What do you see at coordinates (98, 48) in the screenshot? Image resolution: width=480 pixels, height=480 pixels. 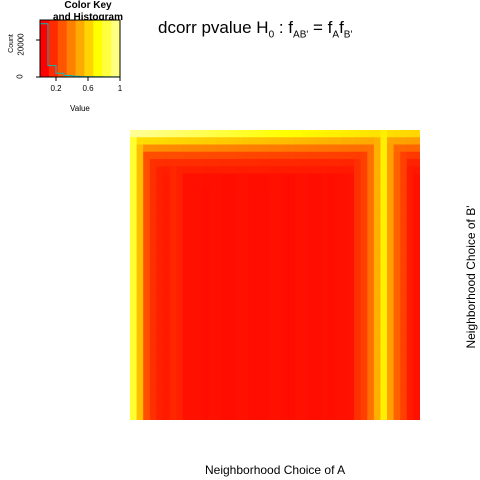 I see `color-key-swatch` at bounding box center [98, 48].